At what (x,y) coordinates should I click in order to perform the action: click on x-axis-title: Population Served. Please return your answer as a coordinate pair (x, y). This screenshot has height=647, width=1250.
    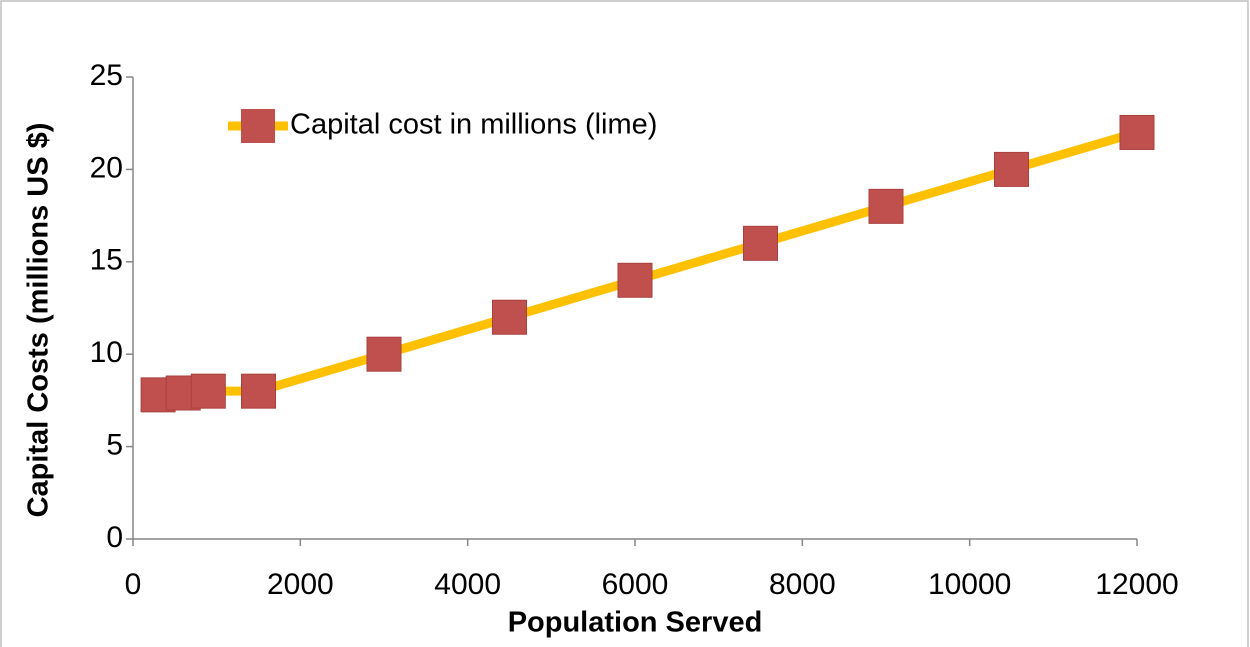
    Looking at the image, I should click on (635, 623).